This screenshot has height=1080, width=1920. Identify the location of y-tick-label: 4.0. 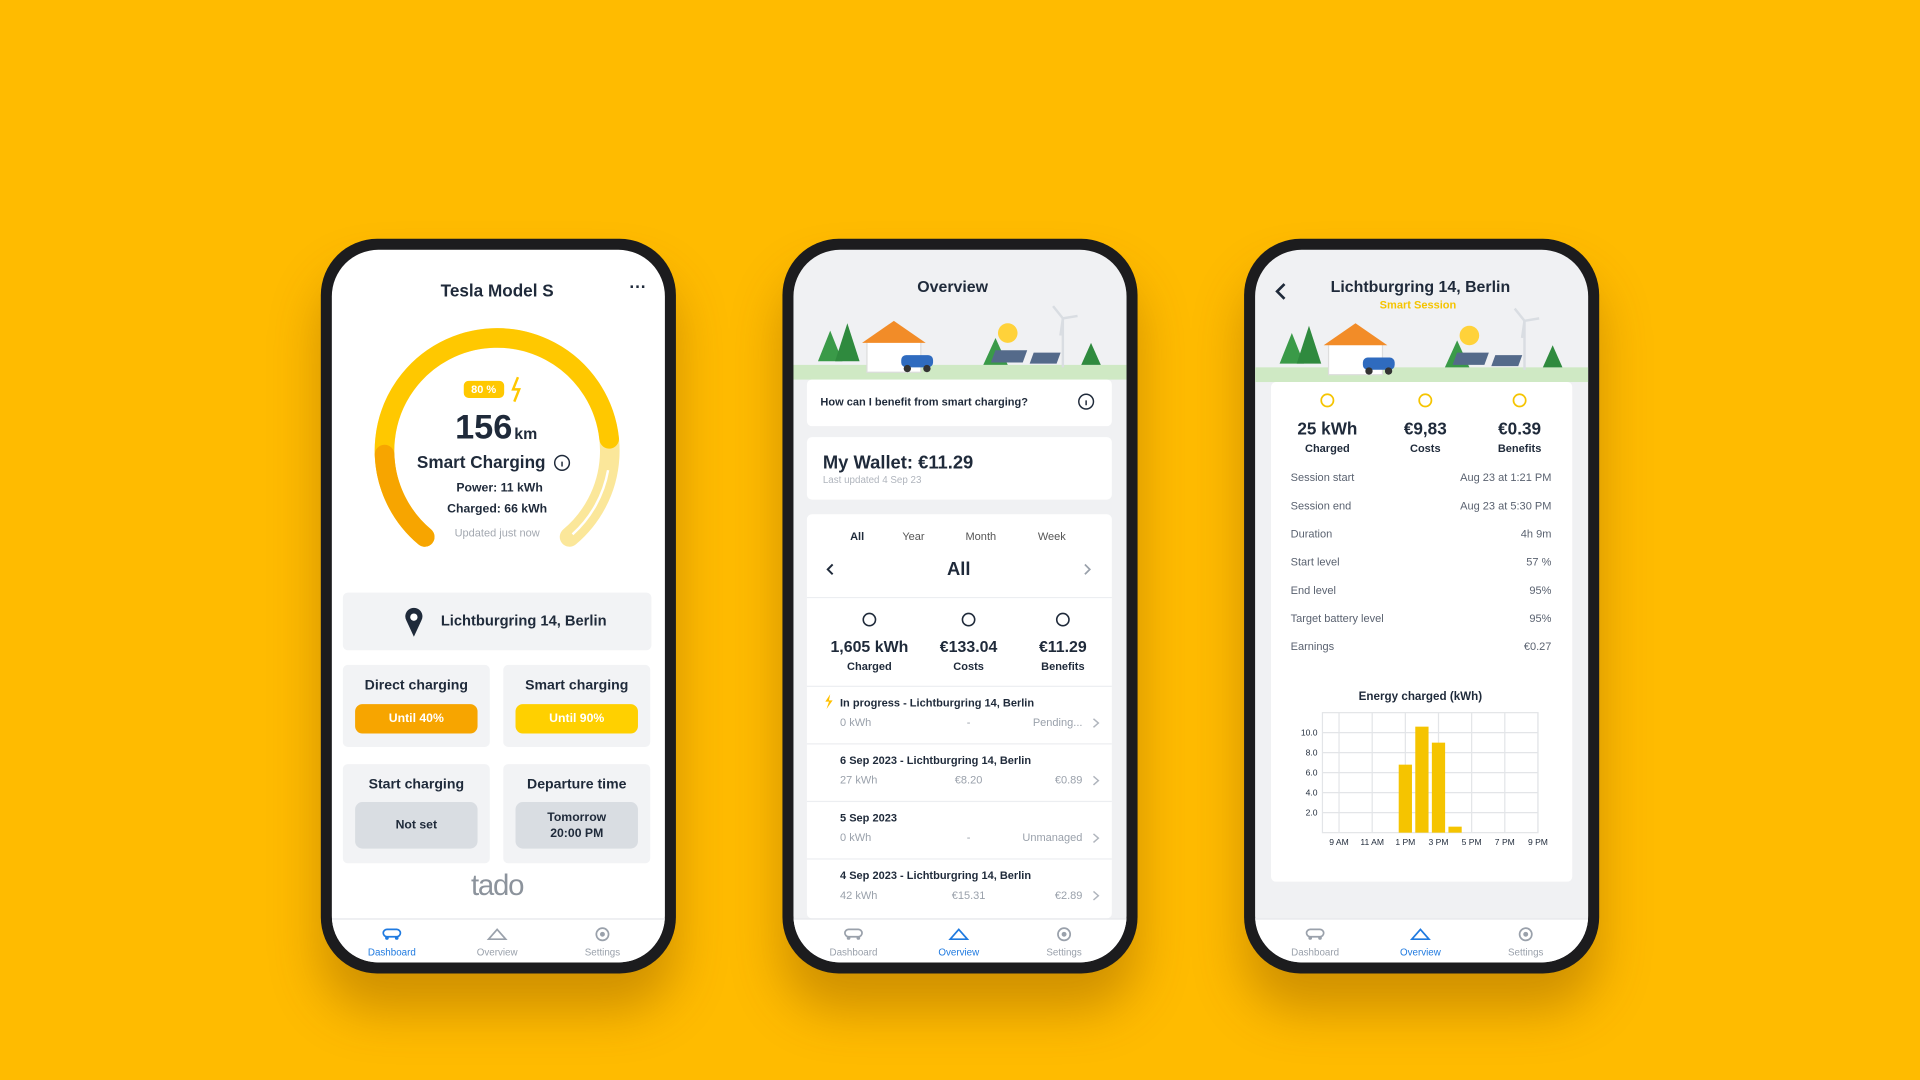
(1312, 793).